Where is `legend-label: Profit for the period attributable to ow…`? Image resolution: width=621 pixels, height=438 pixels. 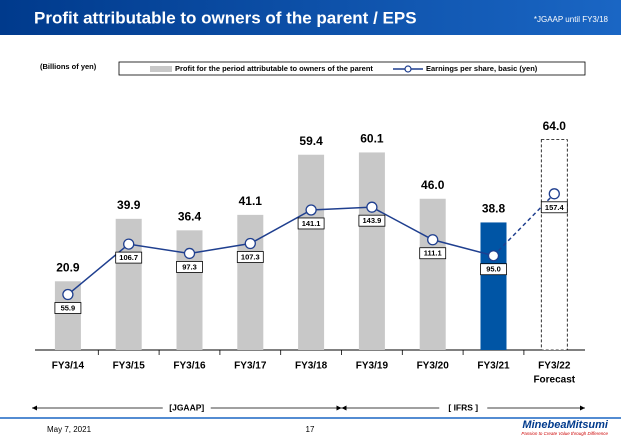 legend-label: Profit for the period attributable to ow… is located at coordinates (274, 68).